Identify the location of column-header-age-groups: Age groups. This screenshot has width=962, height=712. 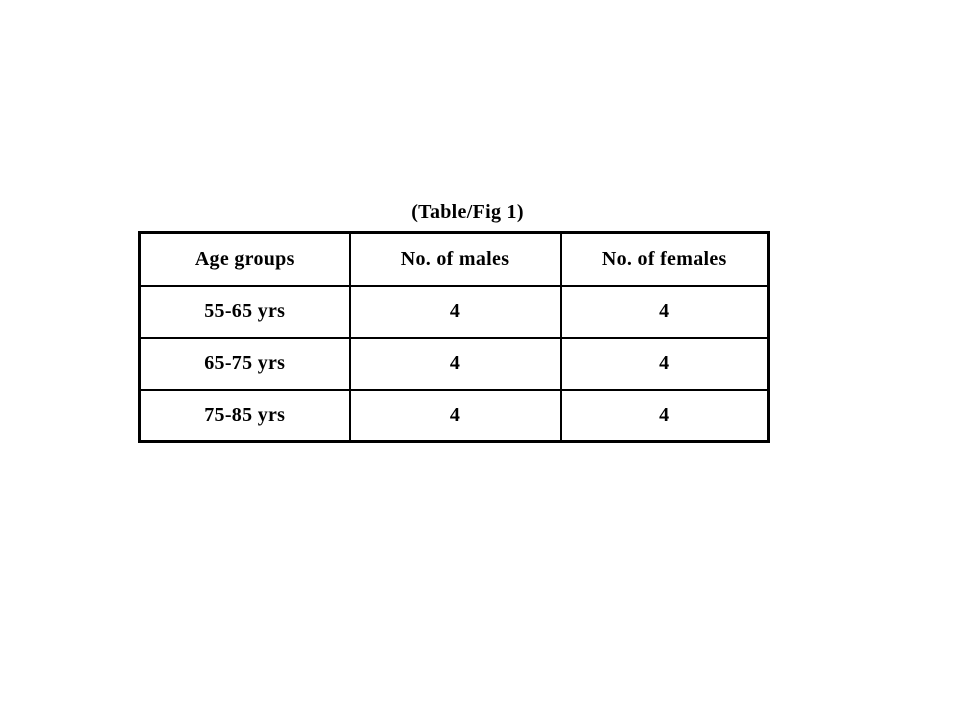
(244, 259).